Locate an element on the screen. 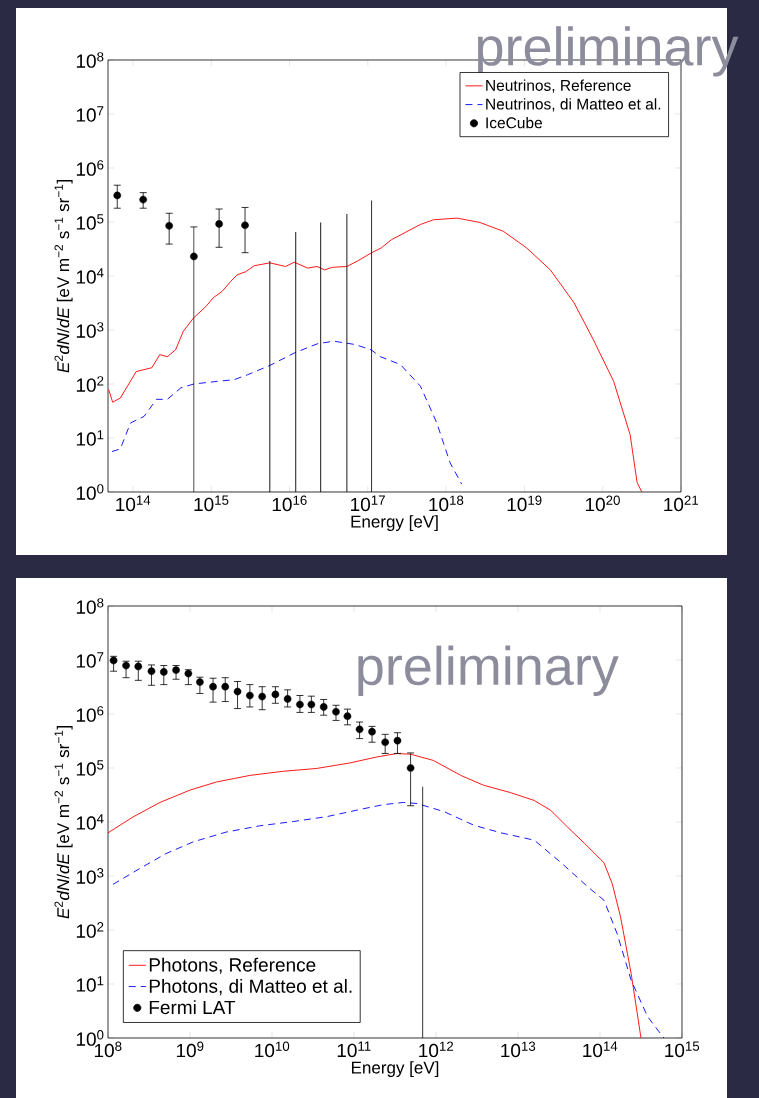 Image resolution: width=759 pixels, height=1098 pixels. legend-label: Photons, Reference is located at coordinates (232, 965).